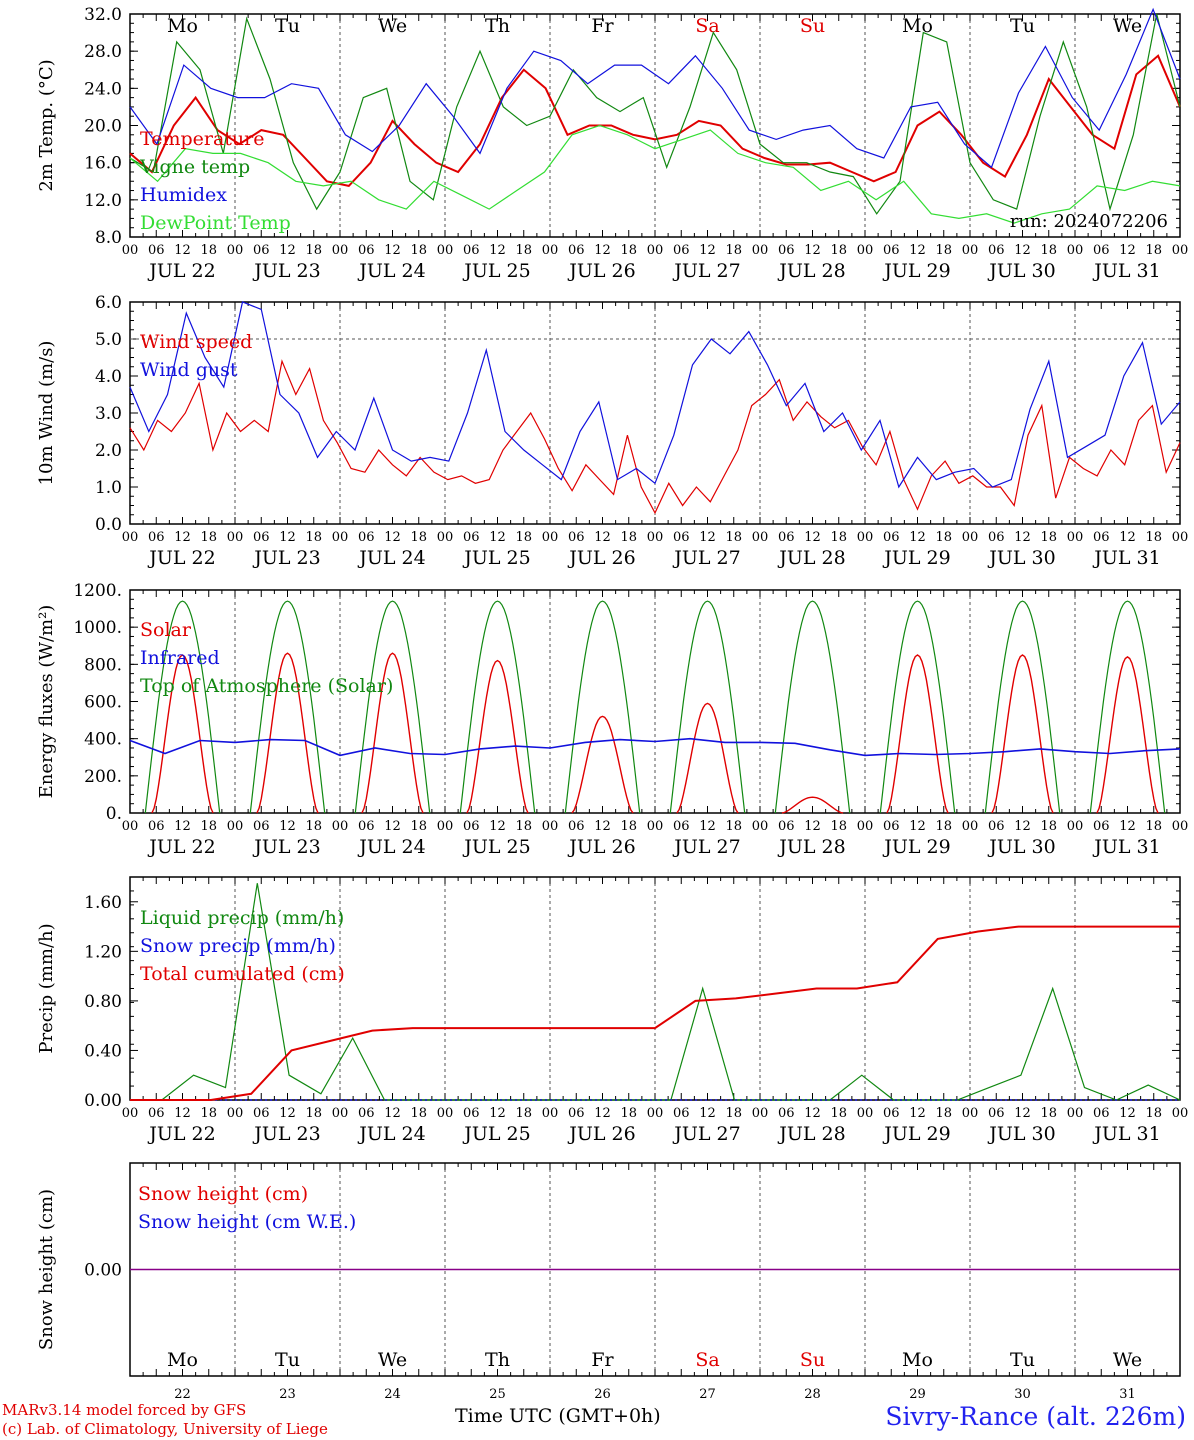 The width and height of the screenshot is (1194, 1440). Describe the element at coordinates (196, 342) in the screenshot. I see `legend-entry: Wind speed` at that location.